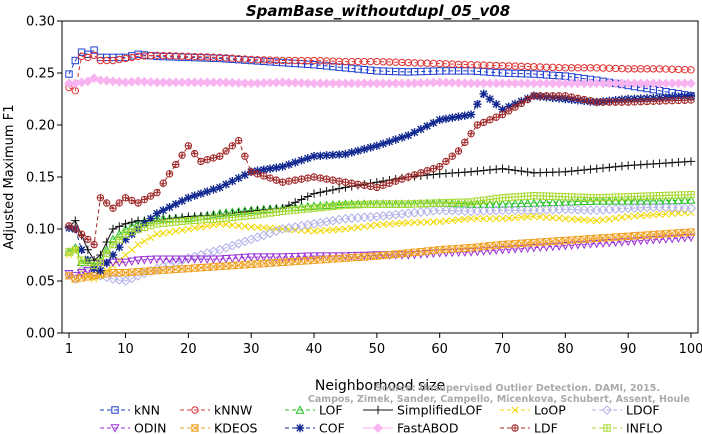 The width and height of the screenshot is (702, 434). What do you see at coordinates (40, 334) in the screenshot?
I see `y-tick-label: 0.00` at bounding box center [40, 334].